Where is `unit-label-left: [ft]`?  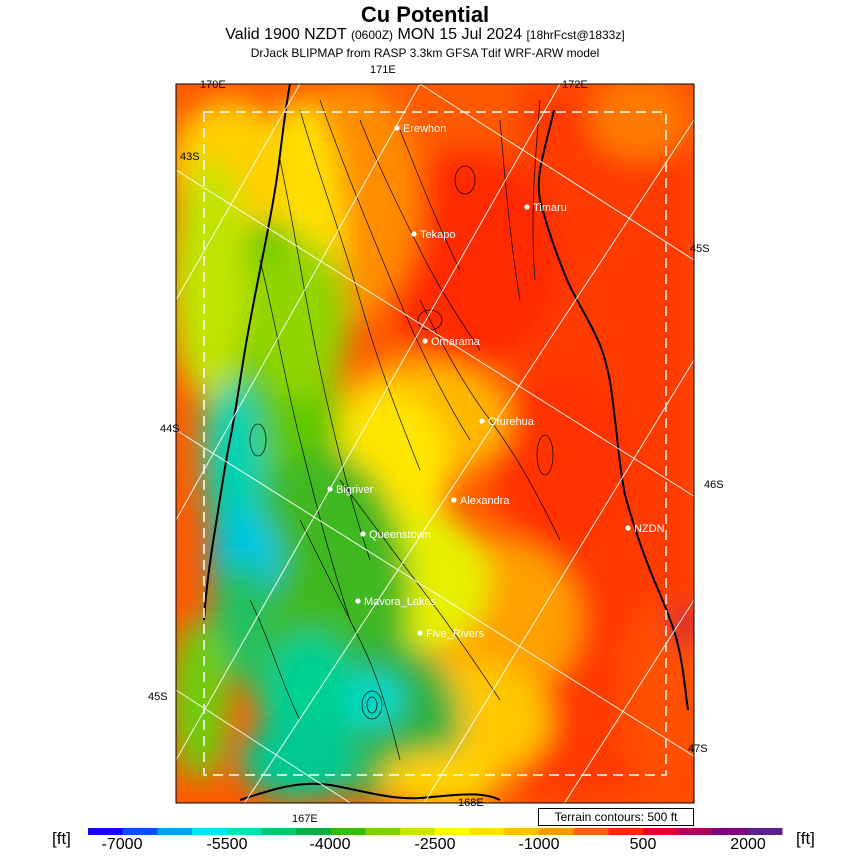 unit-label-left: [ft] is located at coordinates (61, 838).